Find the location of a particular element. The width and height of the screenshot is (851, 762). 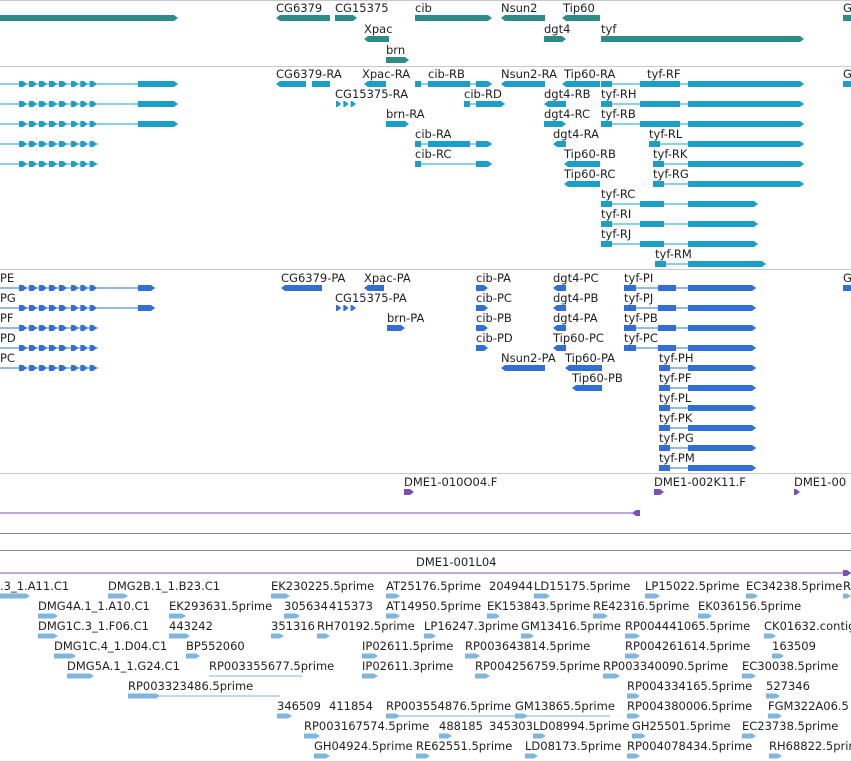

transcript-label: tyf-RI is located at coordinates (616, 214).